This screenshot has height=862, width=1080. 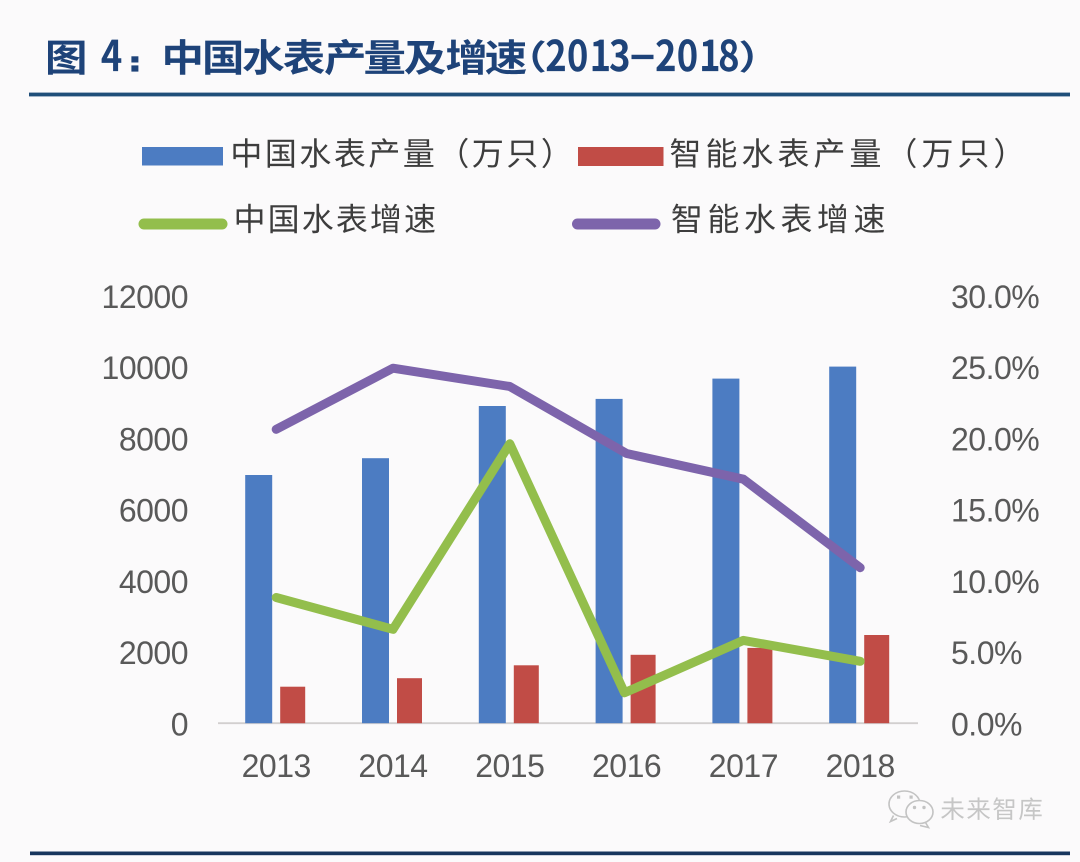 What do you see at coordinates (153, 582) in the screenshot?
I see `svg-text: 4000` at bounding box center [153, 582].